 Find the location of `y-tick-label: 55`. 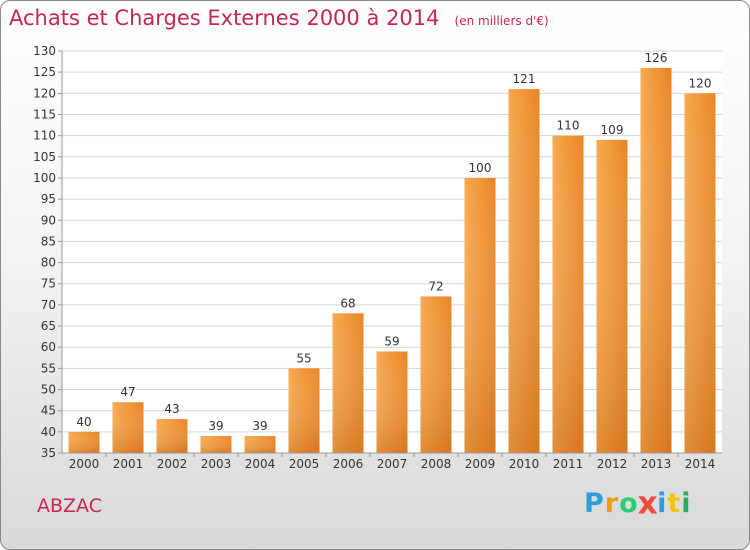

y-tick-label: 55 is located at coordinates (48, 368).